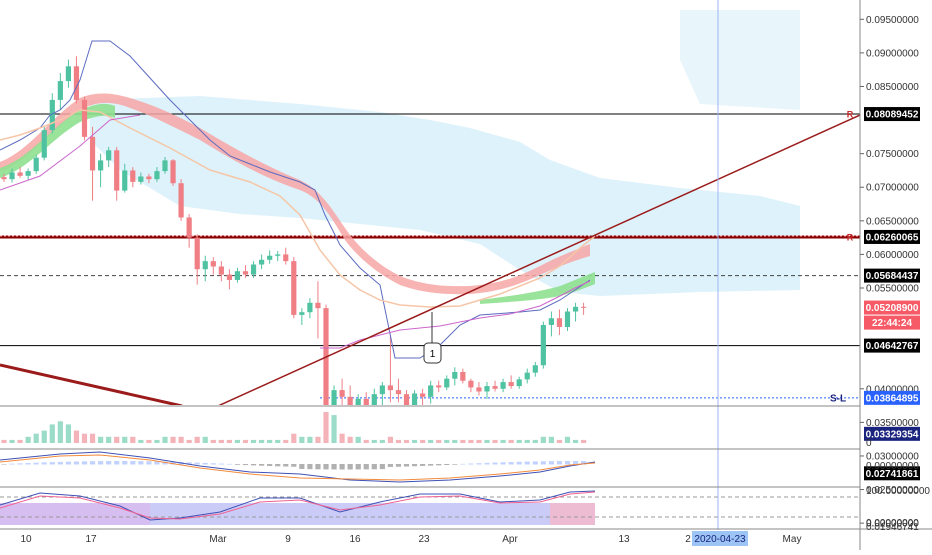 This screenshot has width=932, height=555. Describe the element at coordinates (892, 456) in the screenshot. I see `price-tick-label: 0.03000000` at that location.